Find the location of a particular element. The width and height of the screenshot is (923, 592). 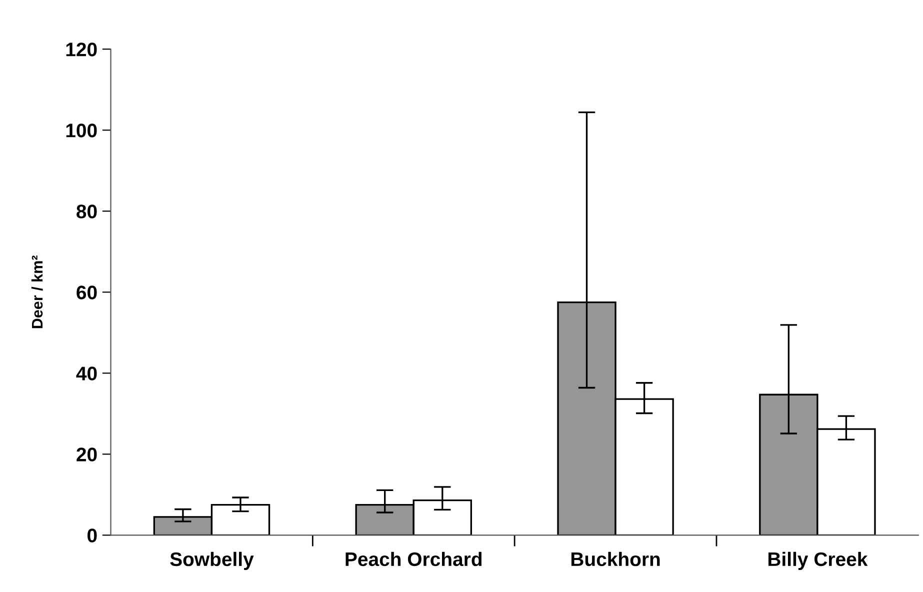

y-tick-label: 120 is located at coordinates (81, 49).